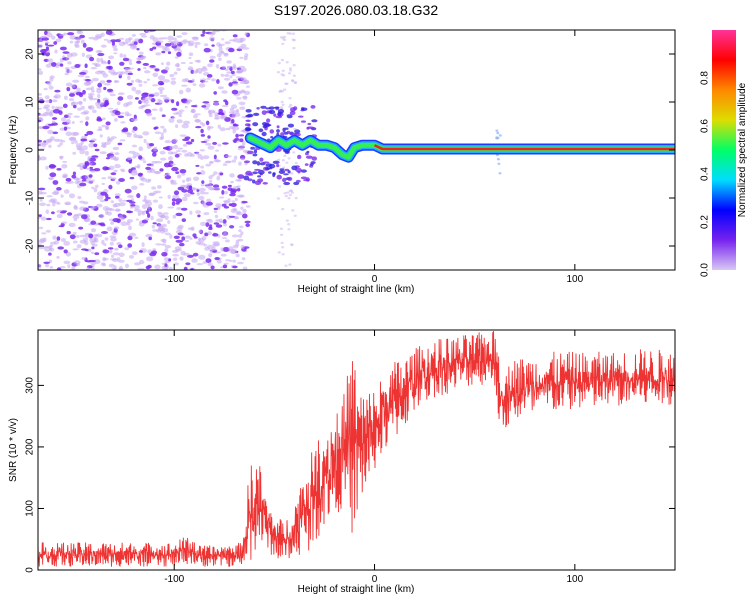 The width and height of the screenshot is (750, 600). I want to click on x-tick-label: 100, so click(574, 579).